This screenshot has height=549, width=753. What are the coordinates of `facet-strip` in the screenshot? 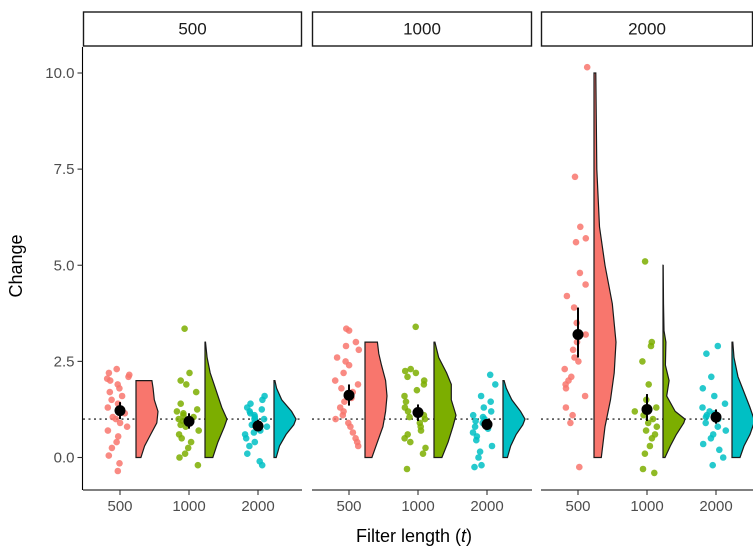 It's located at (422, 29).